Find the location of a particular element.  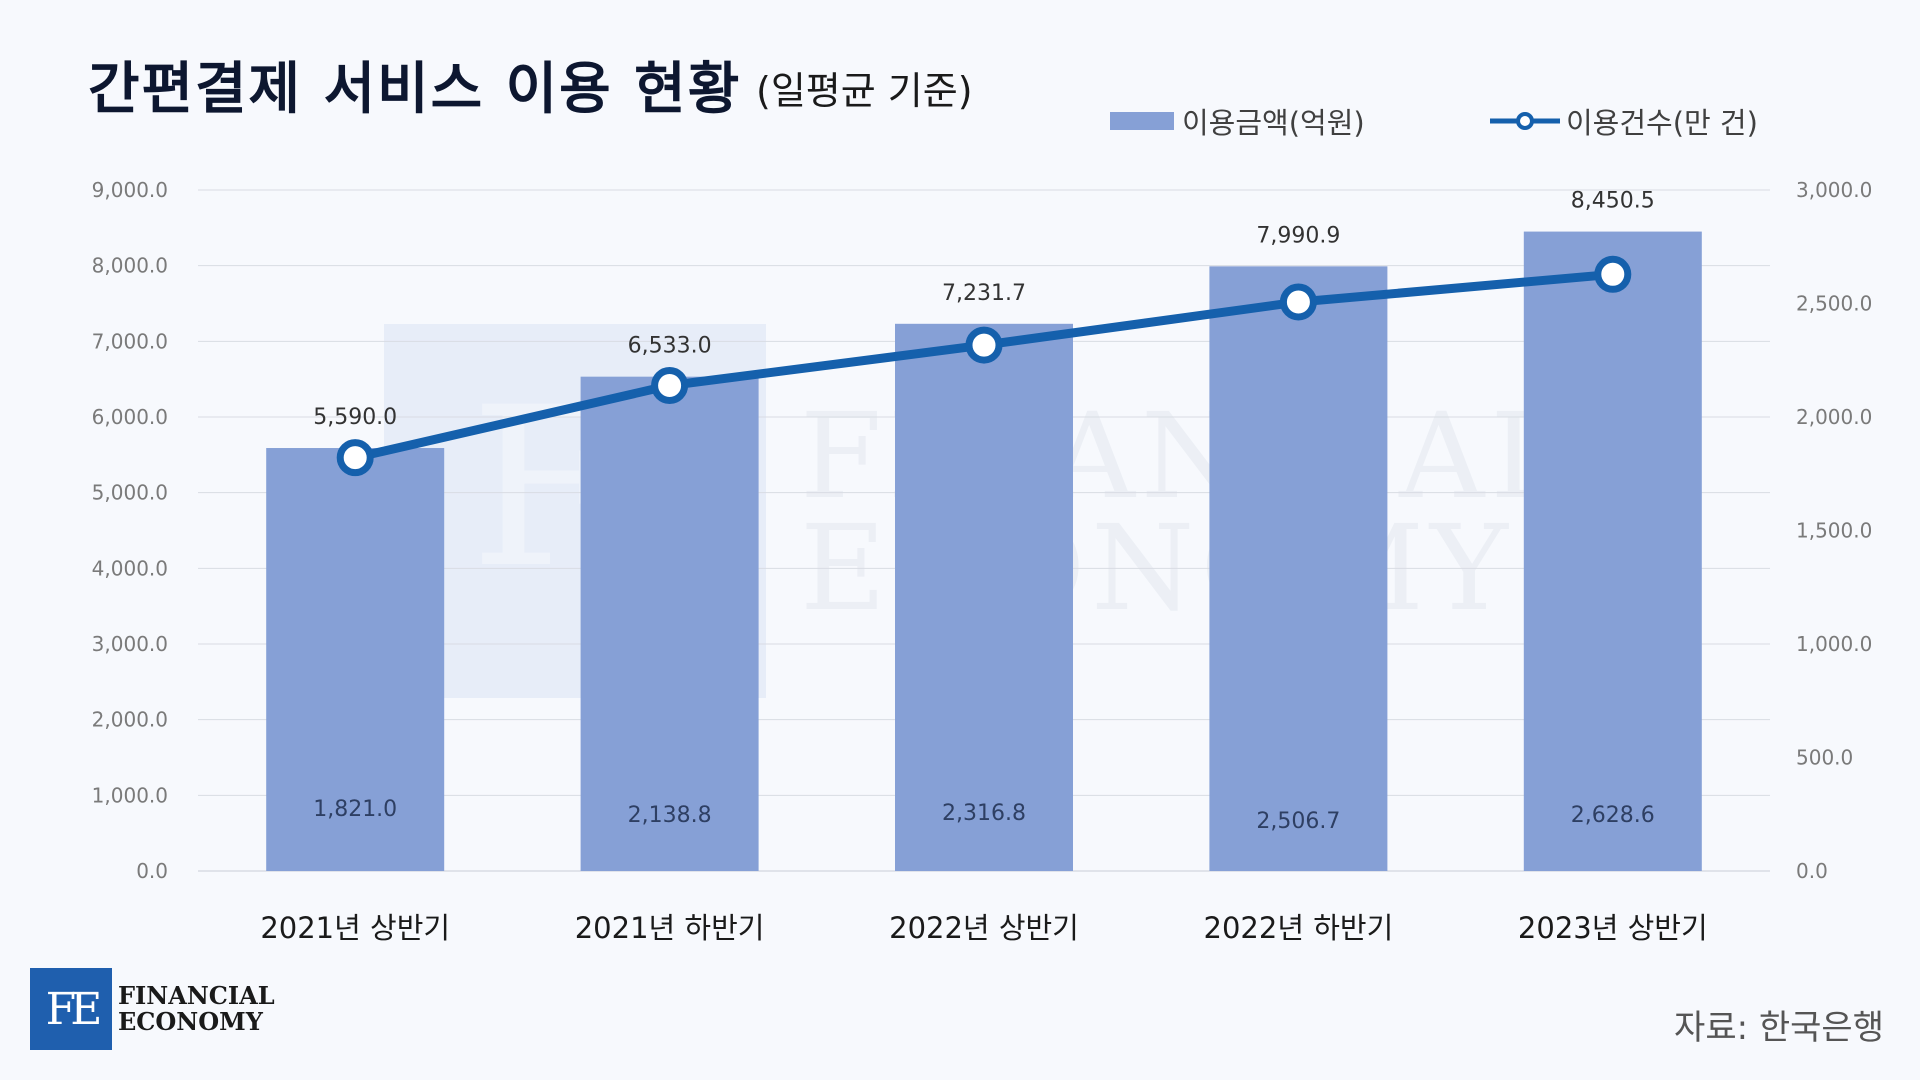

chart-title: 간편결제 서비스 이용 현황 is located at coordinates (415, 89).